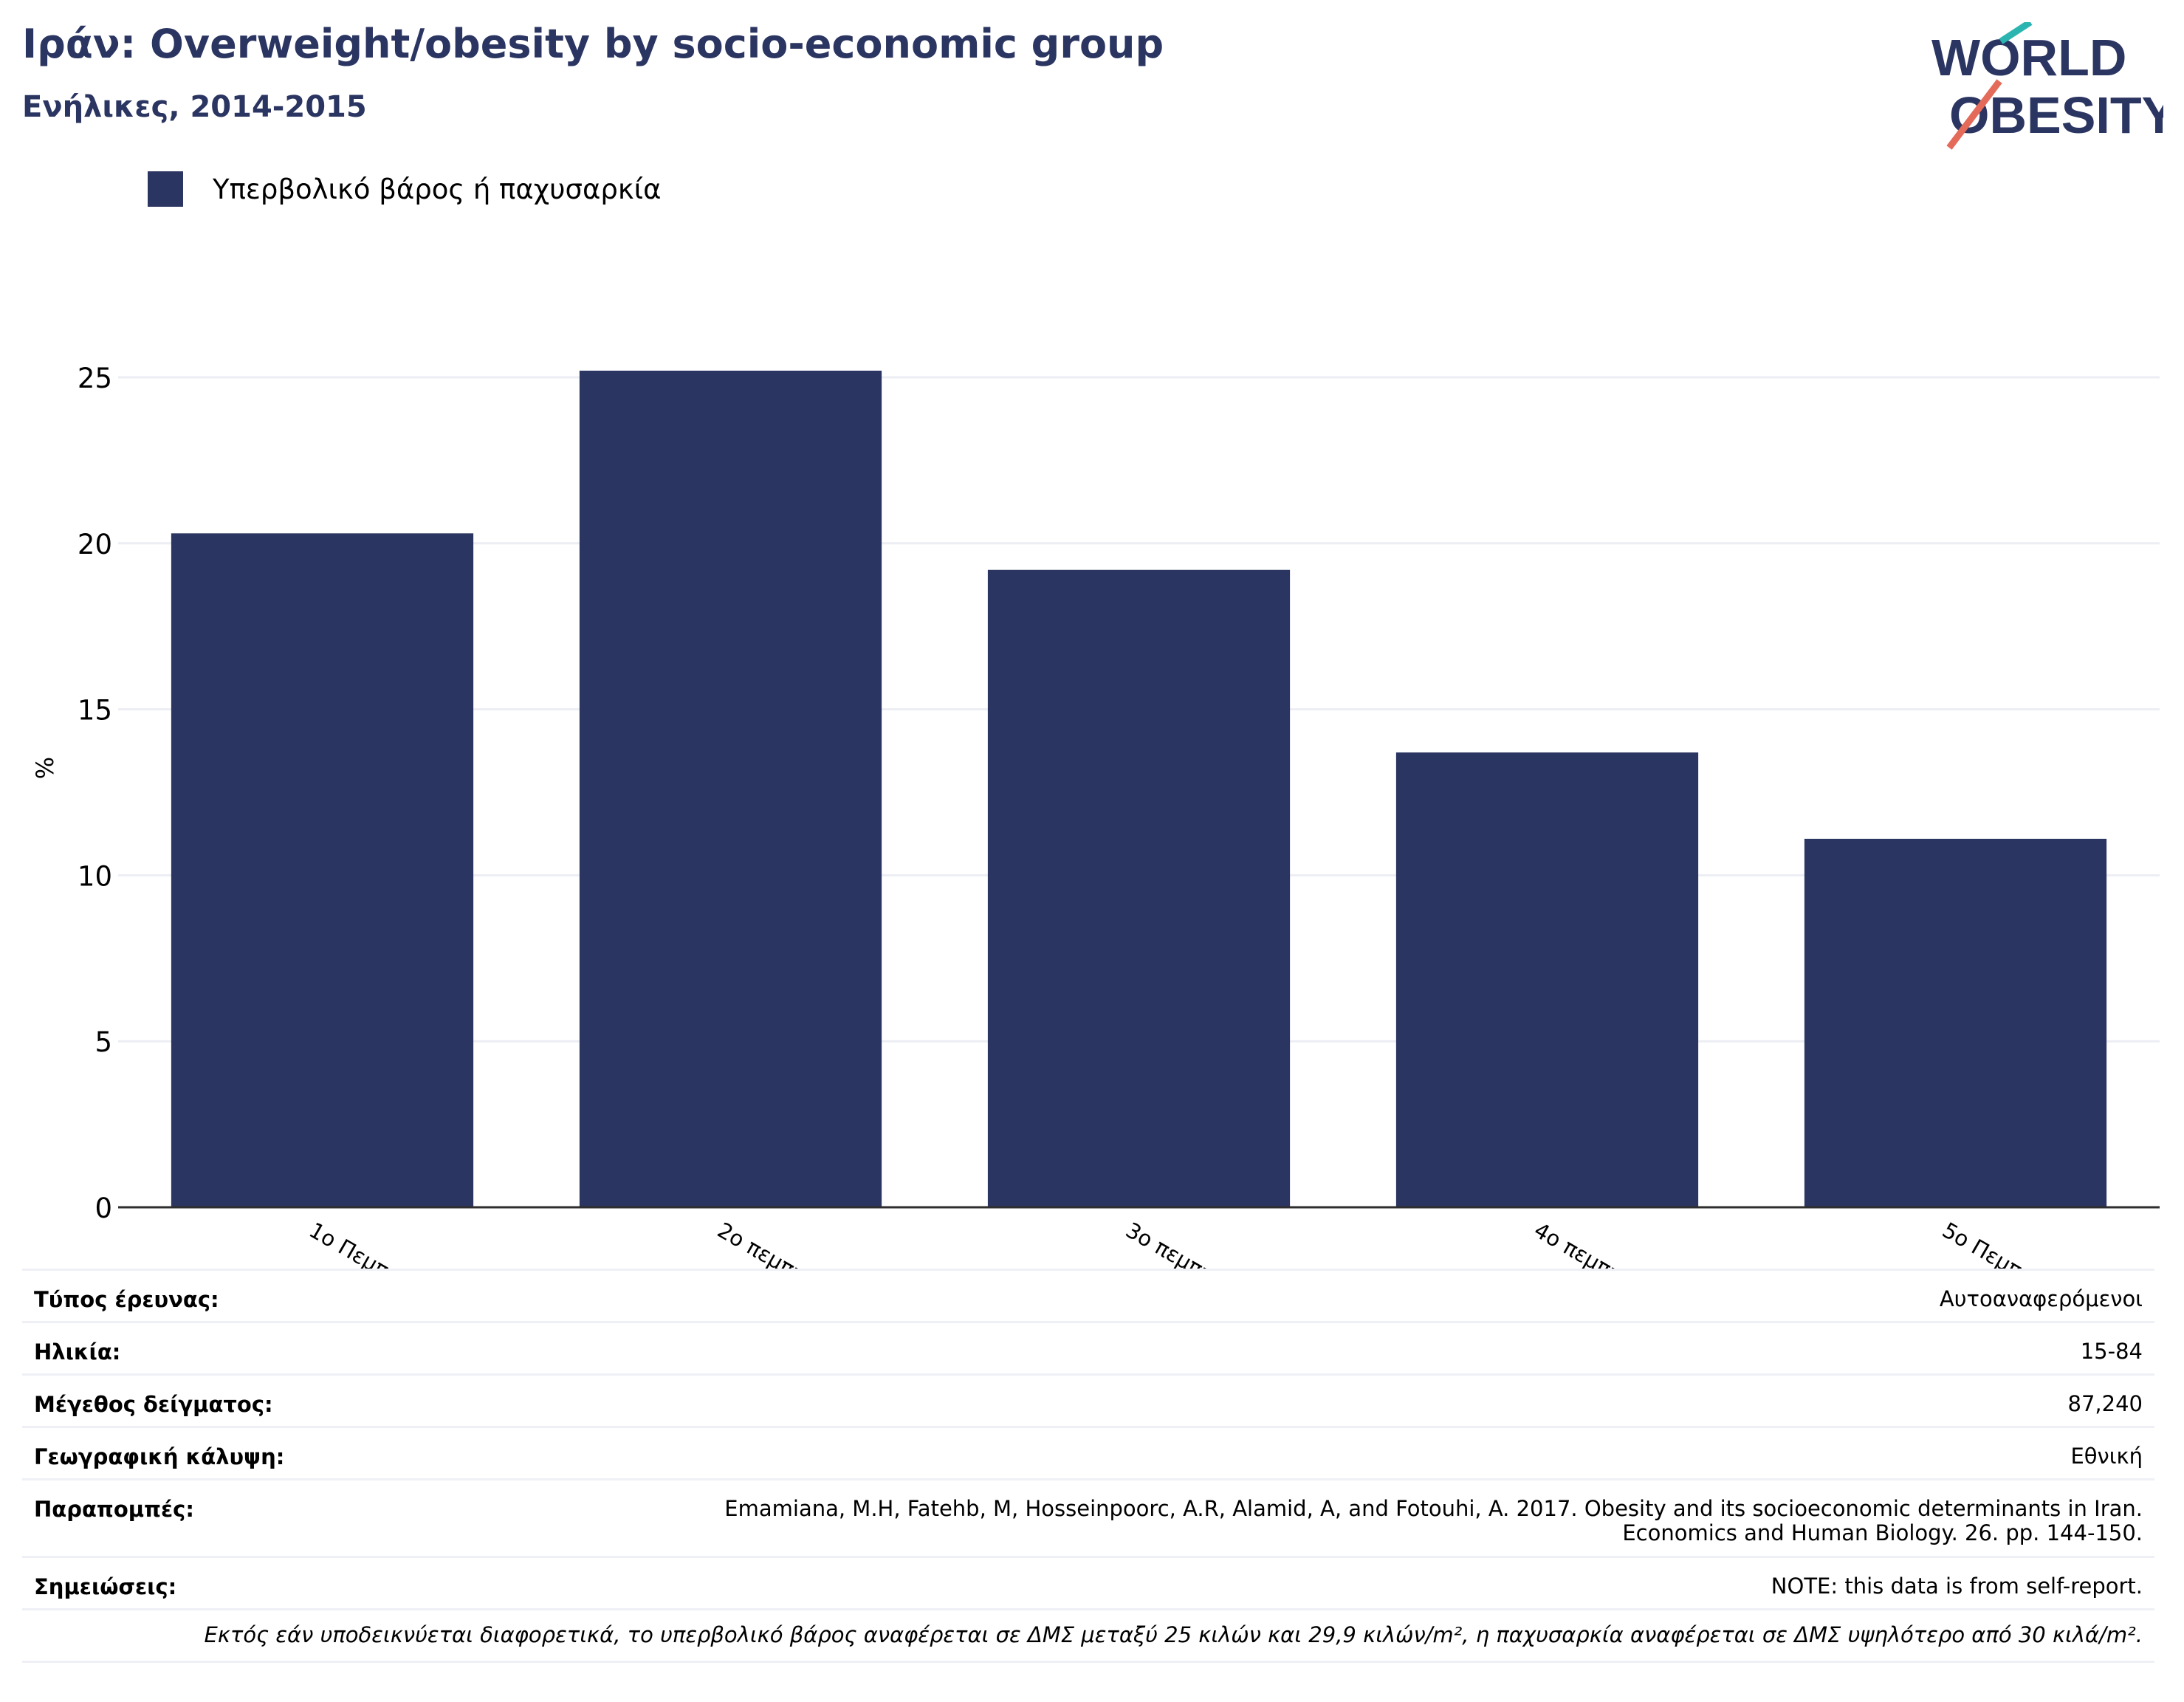  What do you see at coordinates (1088, 1452) in the screenshot?
I see `meta-row-coverage: Γεωγραφική κάλυψη: Εθνική` at bounding box center [1088, 1452].